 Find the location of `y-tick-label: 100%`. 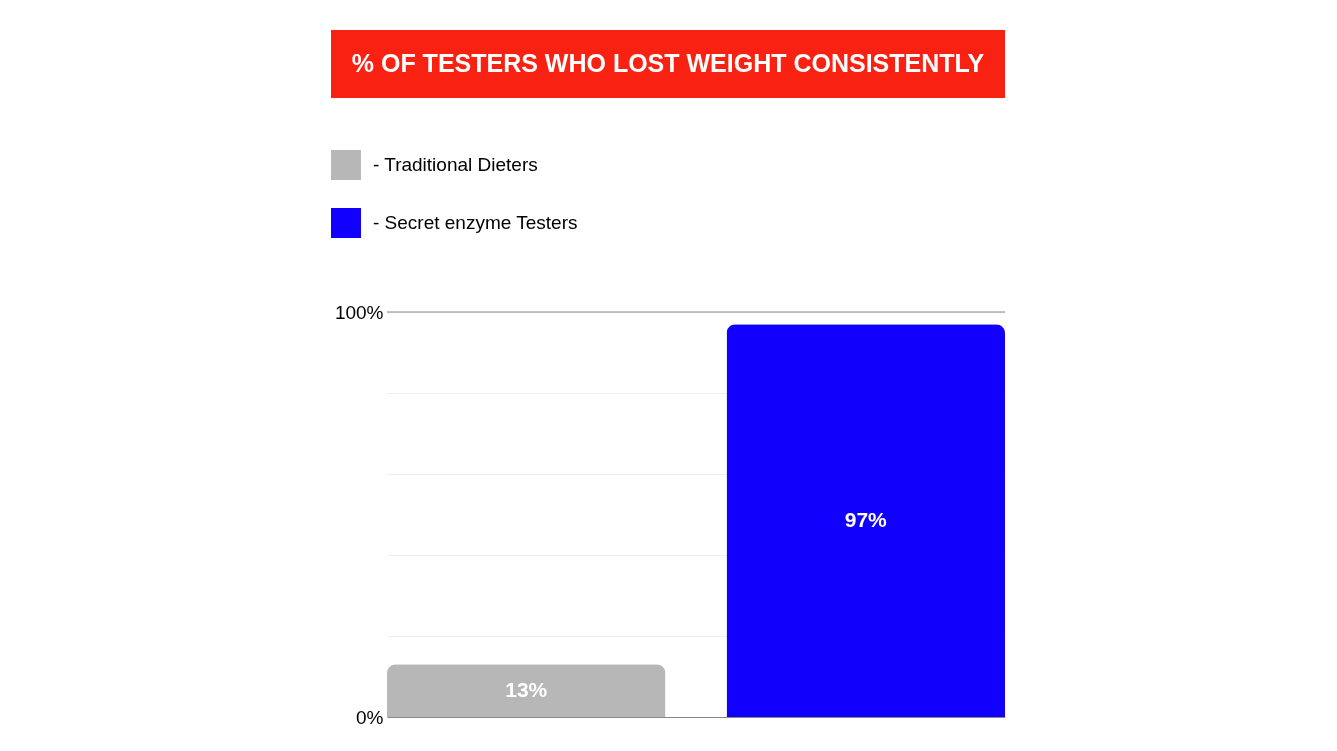

y-tick-label: 100% is located at coordinates (359, 312).